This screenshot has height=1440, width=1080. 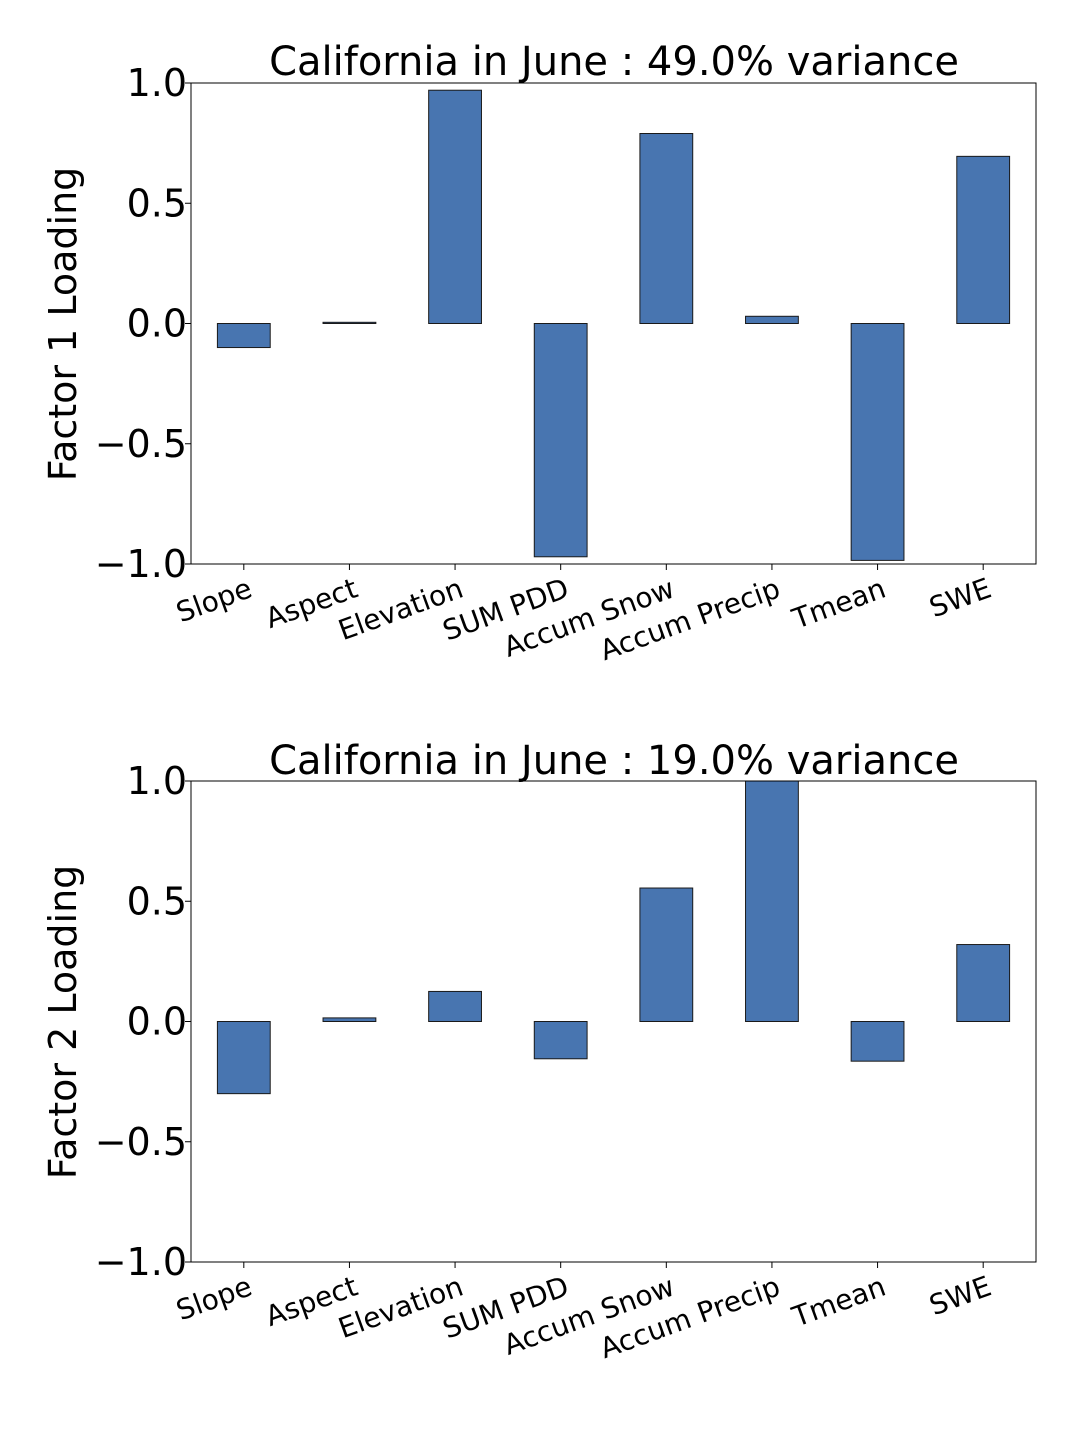 What do you see at coordinates (63, 1022) in the screenshot?
I see `y-axis-label: Factor 2 Loading` at bounding box center [63, 1022].